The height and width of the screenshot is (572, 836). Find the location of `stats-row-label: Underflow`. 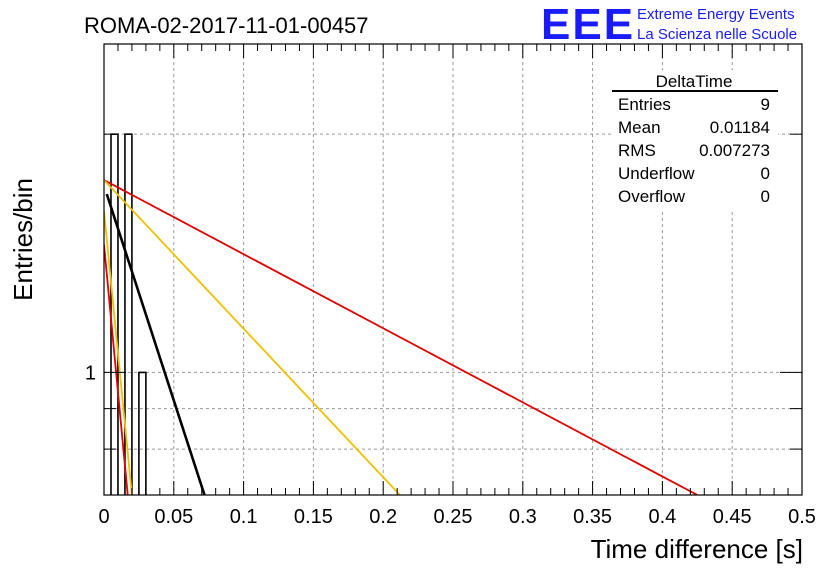

stats-row-label: Underflow is located at coordinates (656, 173).